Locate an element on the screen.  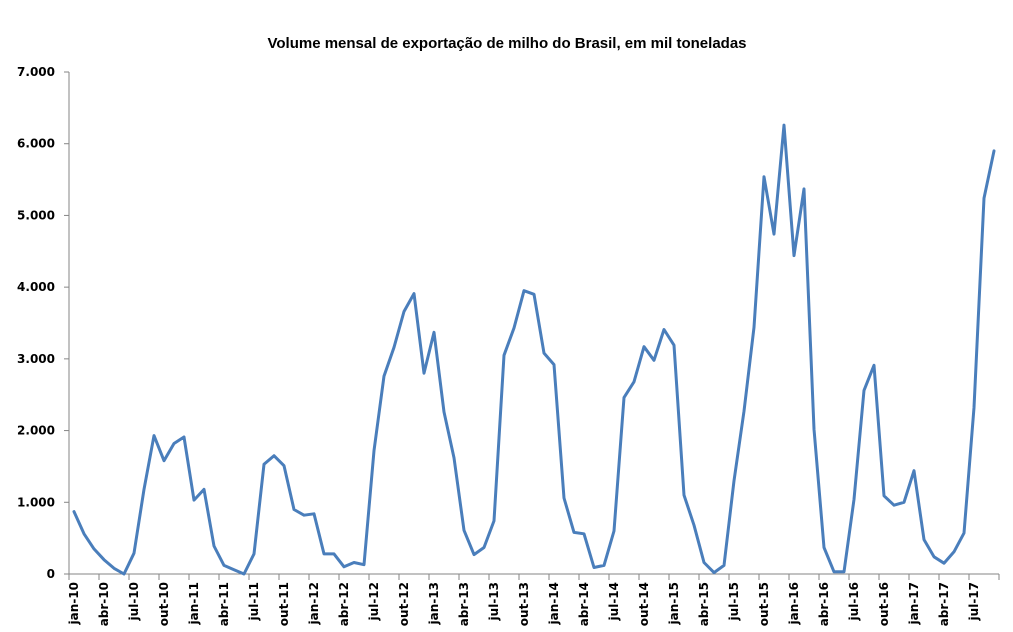
x-tick-label: abr-13 is located at coordinates (464, 604).